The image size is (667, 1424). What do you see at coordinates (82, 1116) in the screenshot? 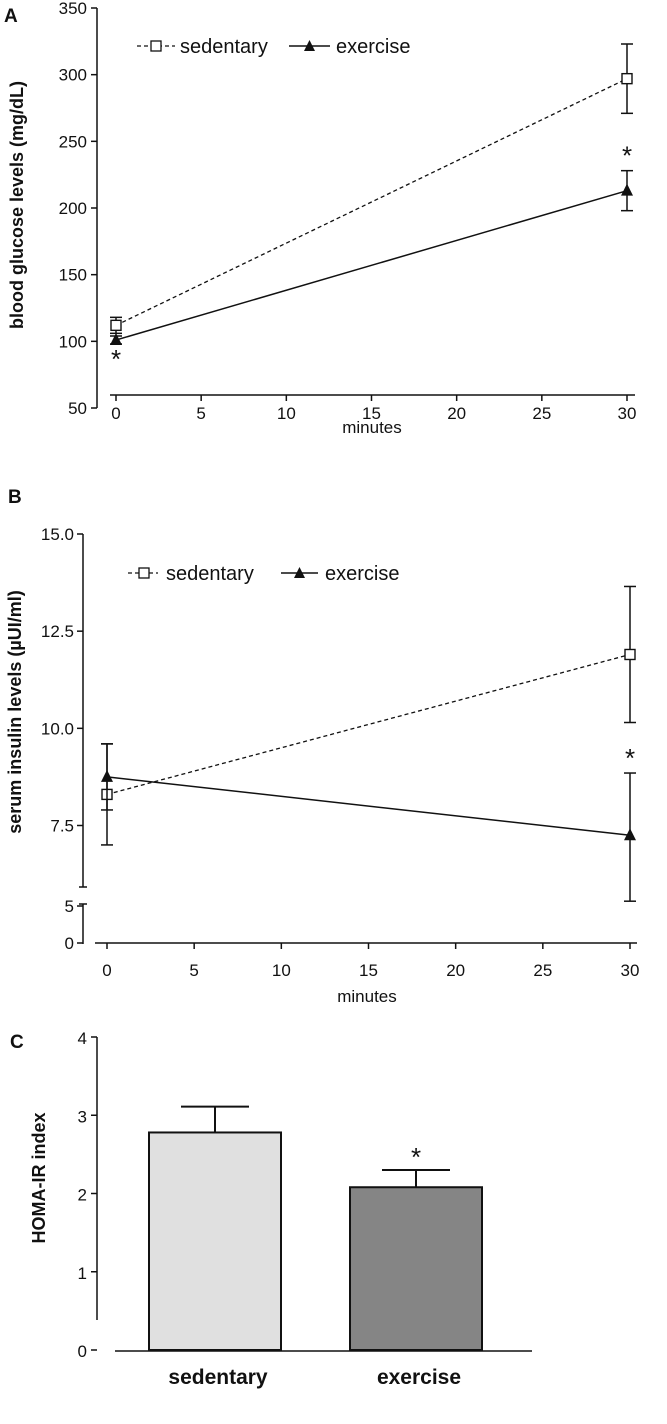
I see `panel-c-y-tick-label: 3` at bounding box center [82, 1116].